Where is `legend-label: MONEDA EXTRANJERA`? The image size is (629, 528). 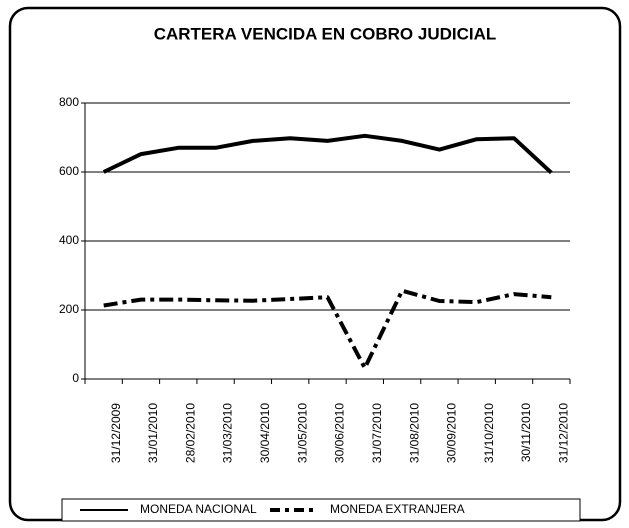
legend-label: MONEDA EXTRANJERA is located at coordinates (397, 509).